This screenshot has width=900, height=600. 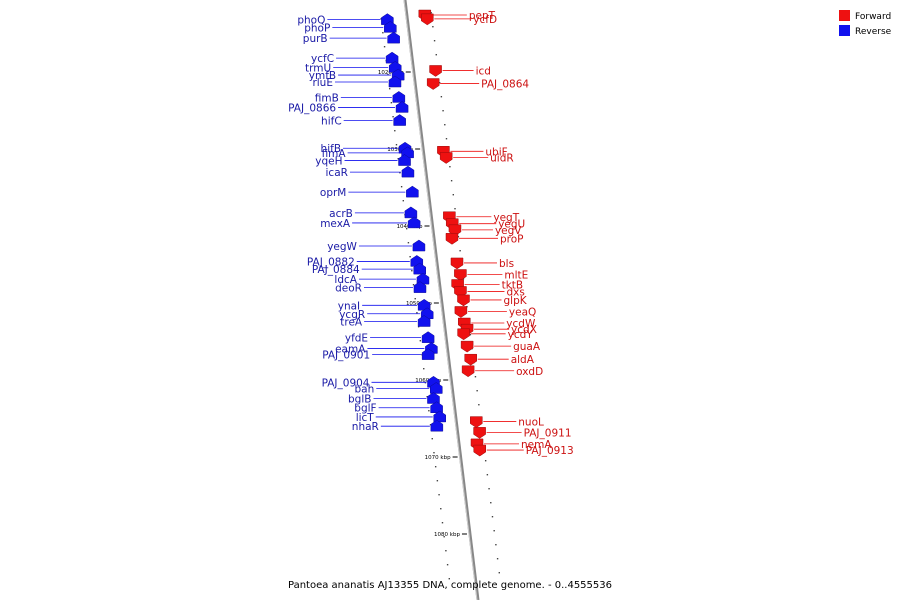 I want to click on reverse-gene-label: treA, so click(x=351, y=322).